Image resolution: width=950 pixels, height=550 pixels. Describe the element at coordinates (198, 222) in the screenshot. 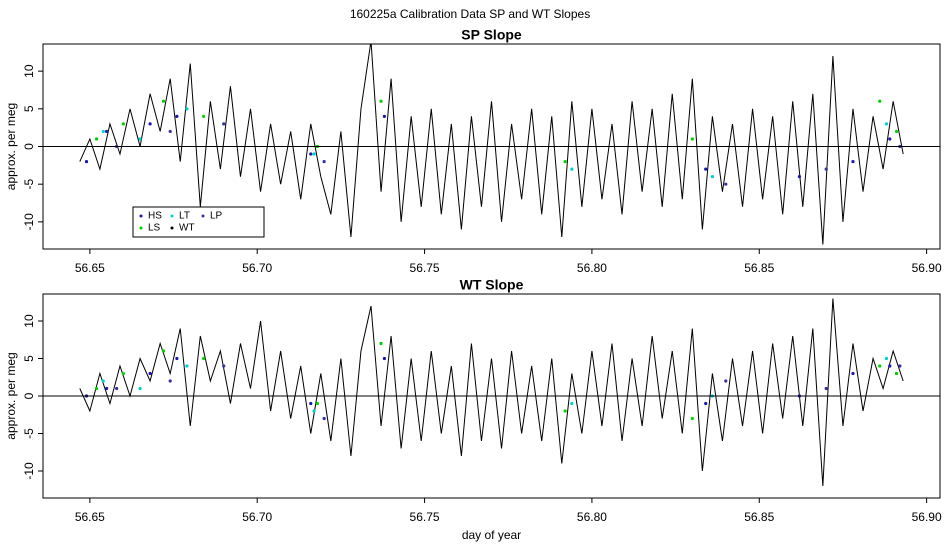

I see `legend-box` at that location.